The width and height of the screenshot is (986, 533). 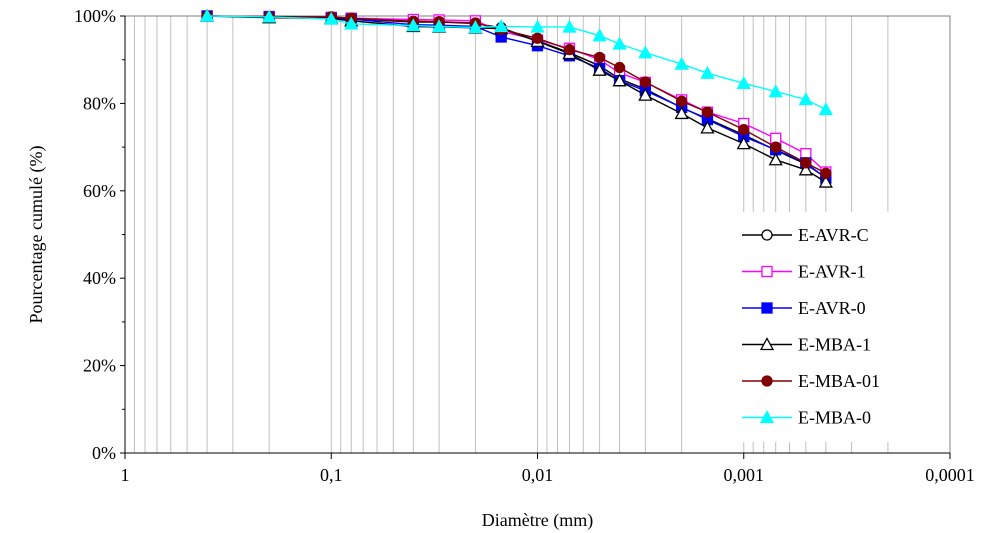 What do you see at coordinates (99, 103) in the screenshot?
I see `y-tick-label: 80%` at bounding box center [99, 103].